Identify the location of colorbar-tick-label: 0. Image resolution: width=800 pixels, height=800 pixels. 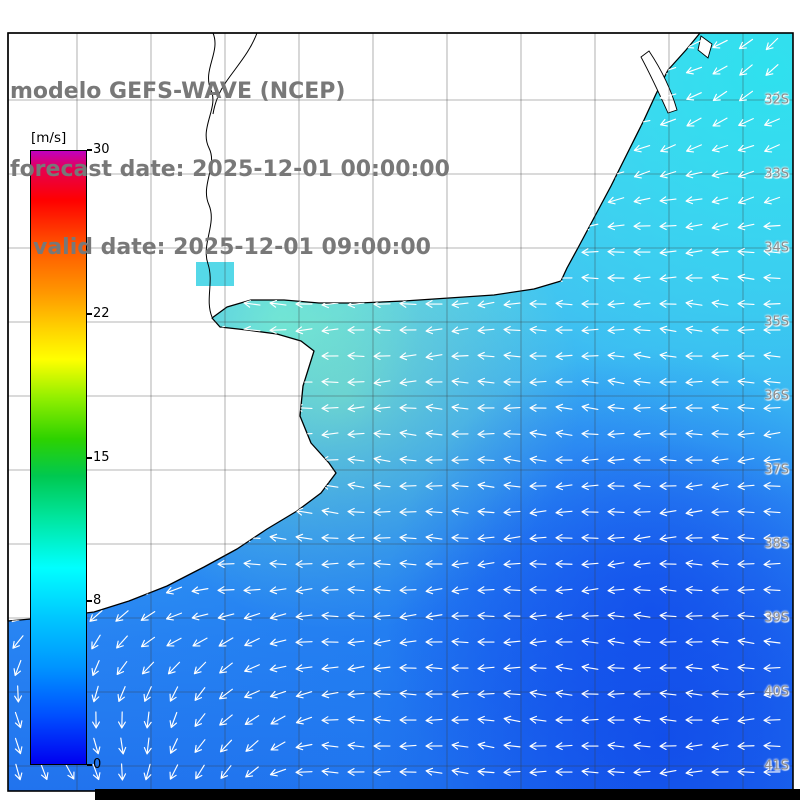
(97, 764).